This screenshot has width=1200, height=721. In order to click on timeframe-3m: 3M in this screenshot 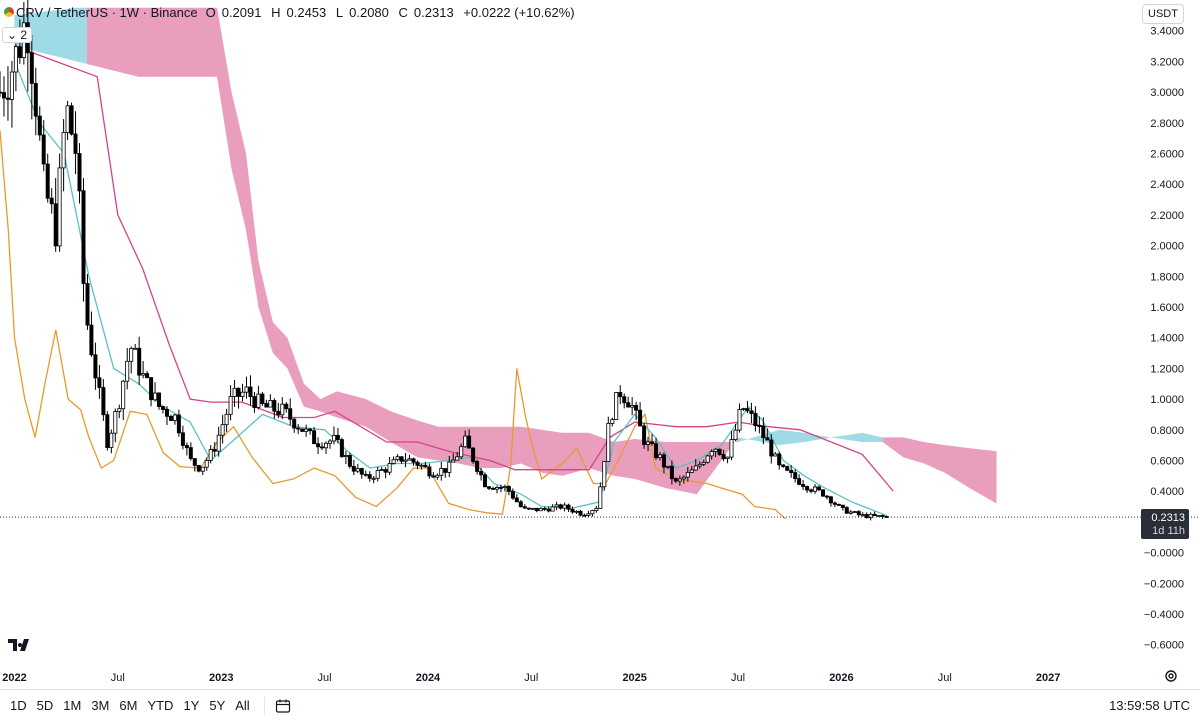, I will do `click(100, 705)`.